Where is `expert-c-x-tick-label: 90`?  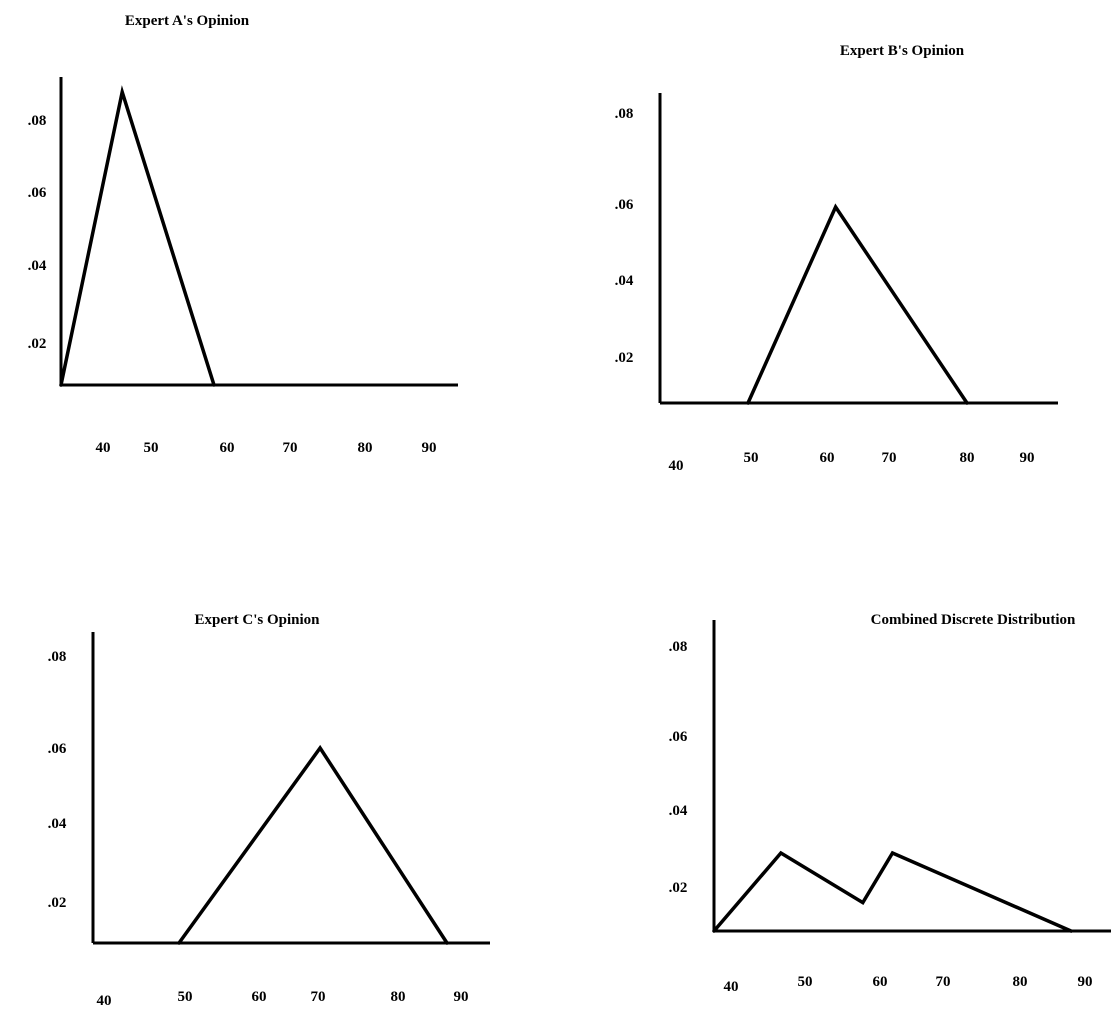 expert-c-x-tick-label: 90 is located at coordinates (461, 997).